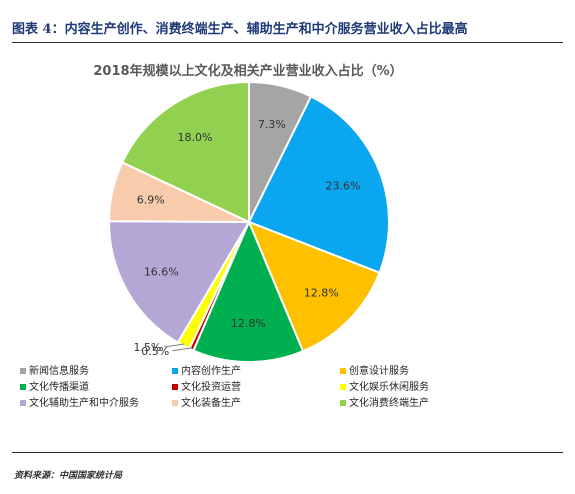  I want to click on slice-value-label-0: 7.3%, so click(272, 124).